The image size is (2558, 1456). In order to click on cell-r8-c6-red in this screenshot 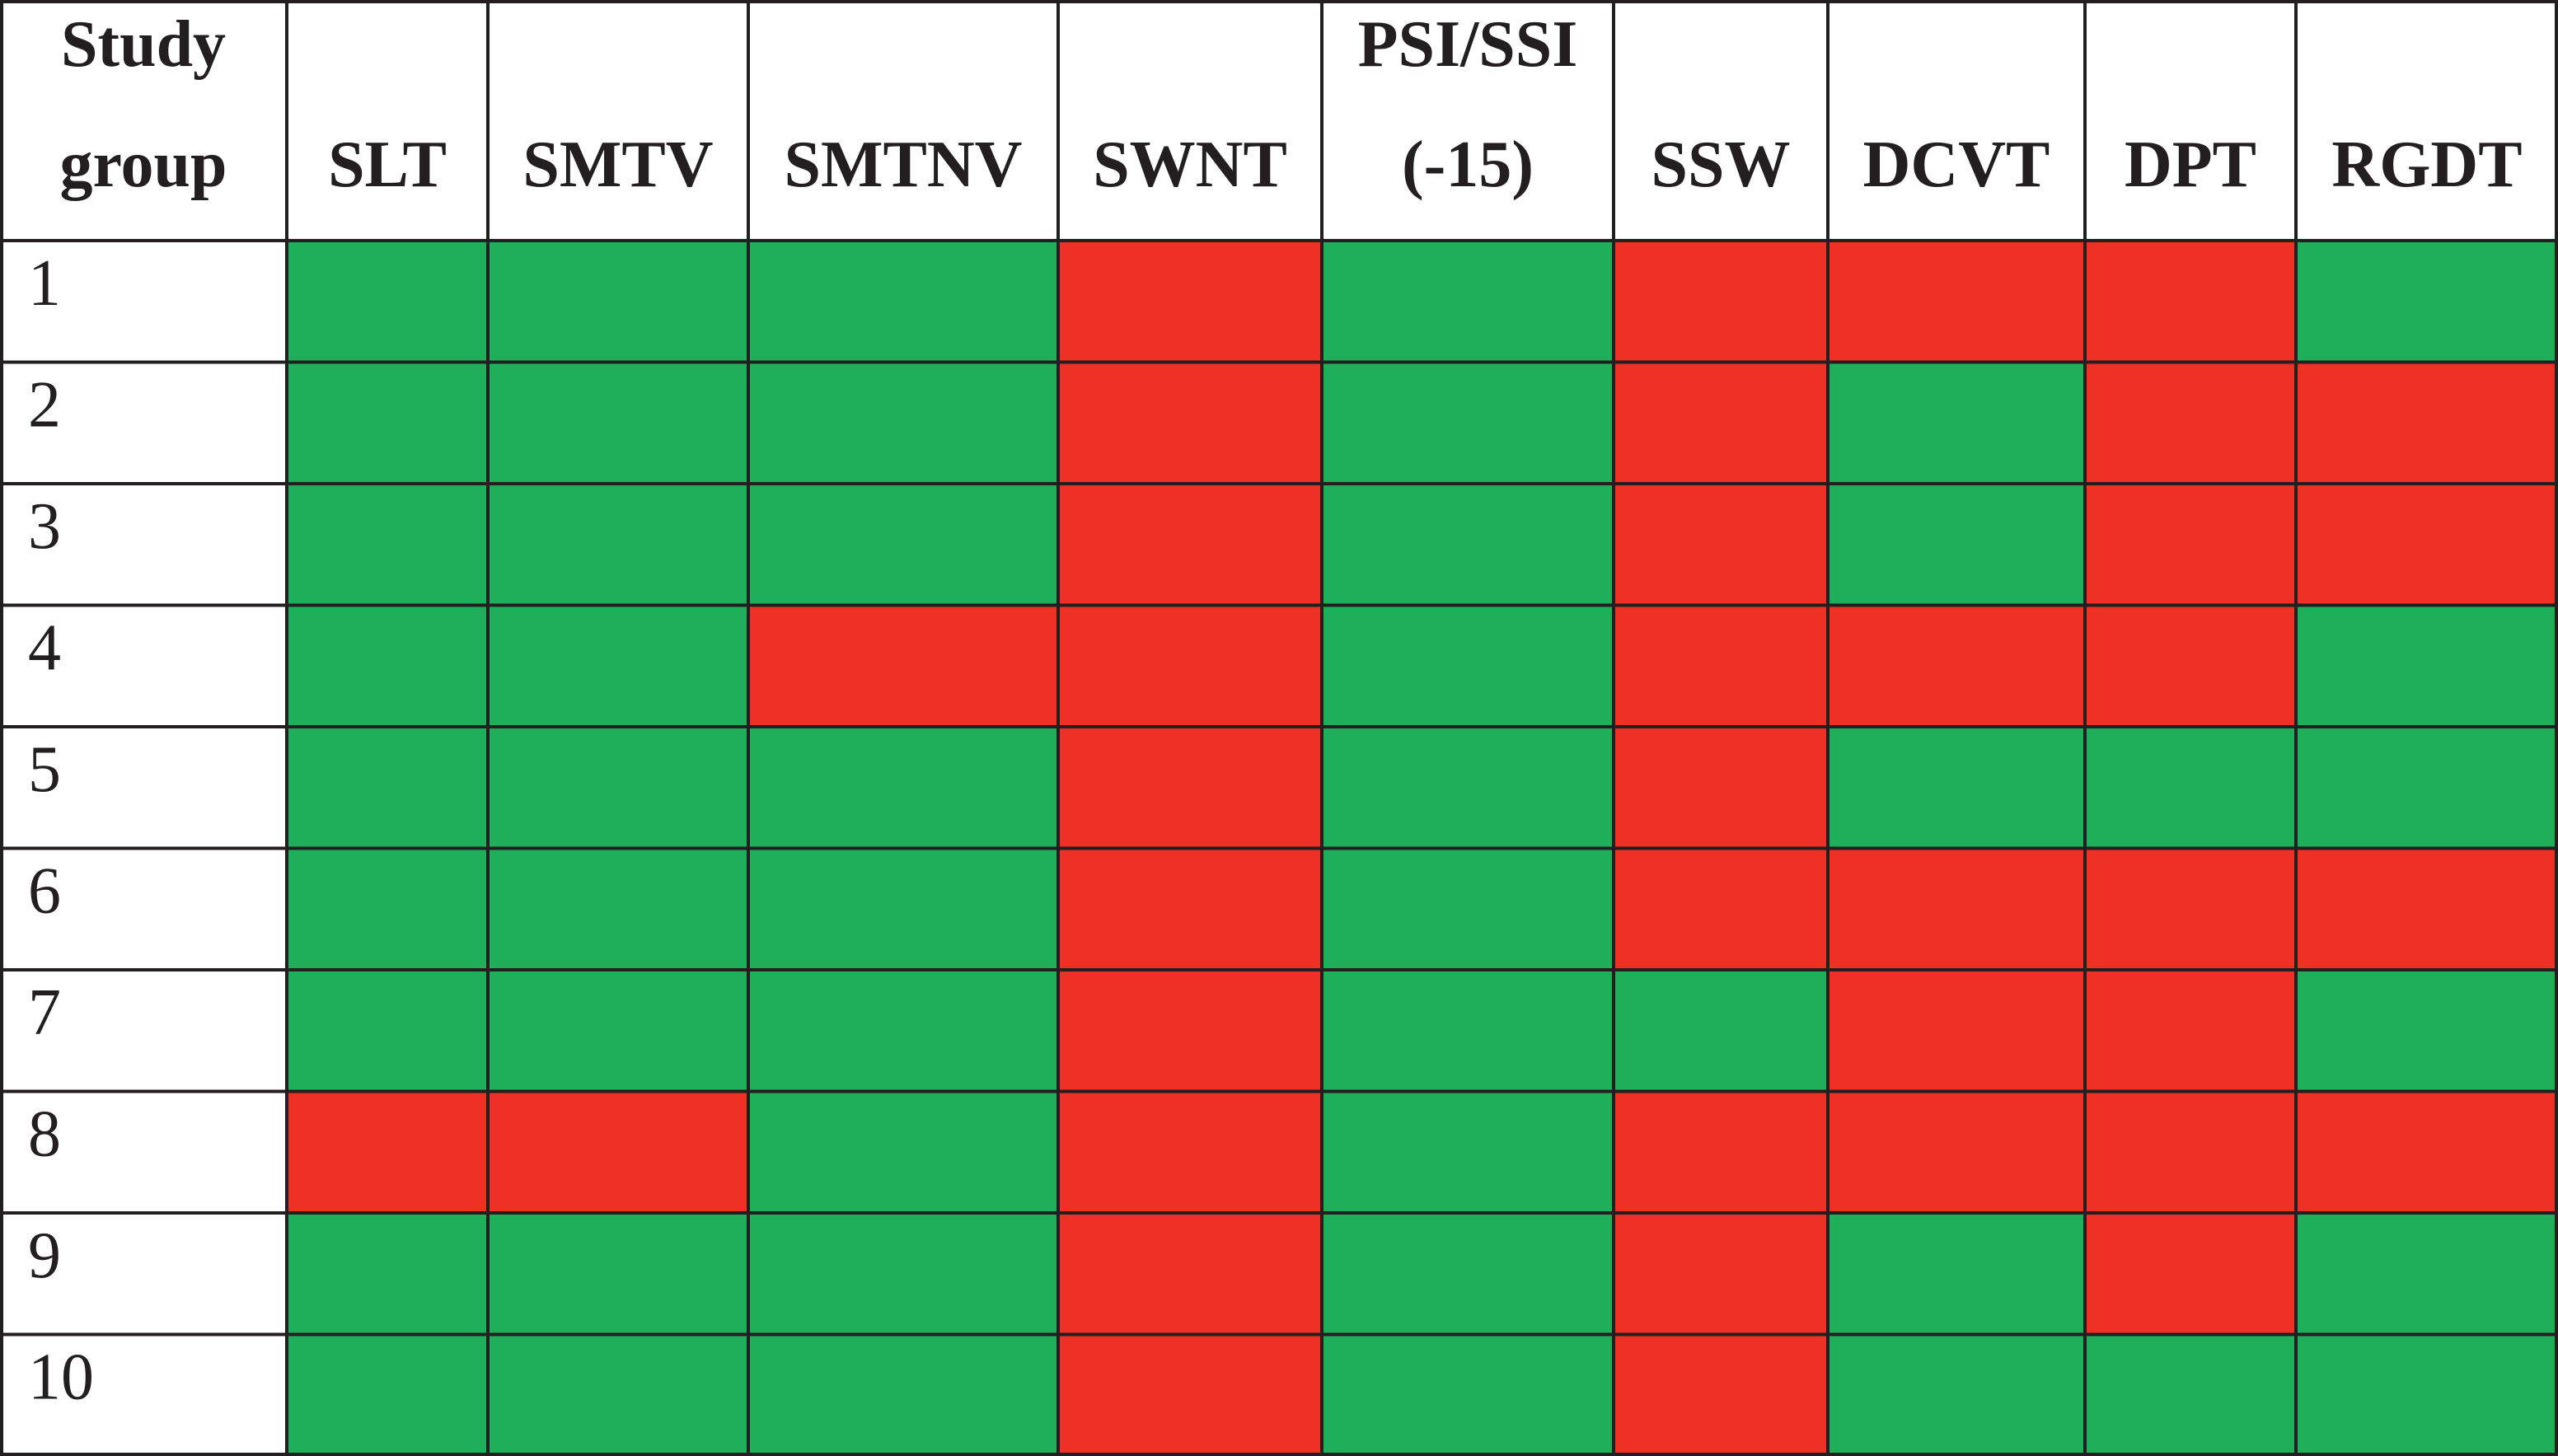, I will do `click(1721, 1152)`.